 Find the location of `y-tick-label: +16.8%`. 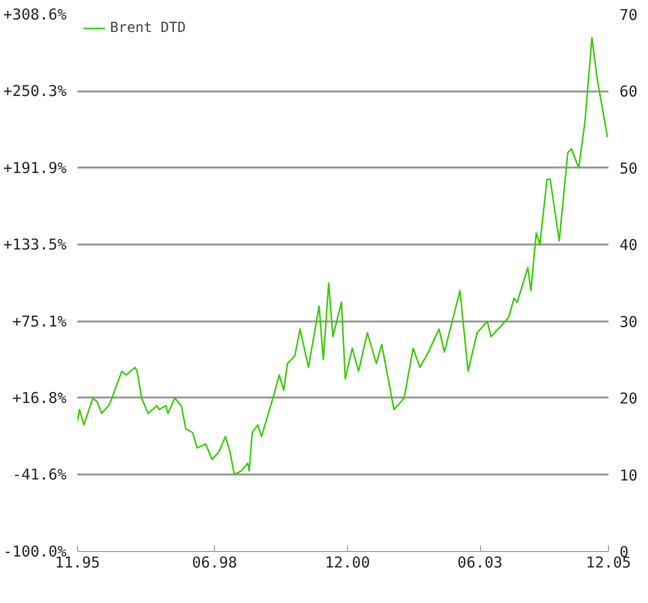

y-tick-label: +16.8% is located at coordinates (39, 397).